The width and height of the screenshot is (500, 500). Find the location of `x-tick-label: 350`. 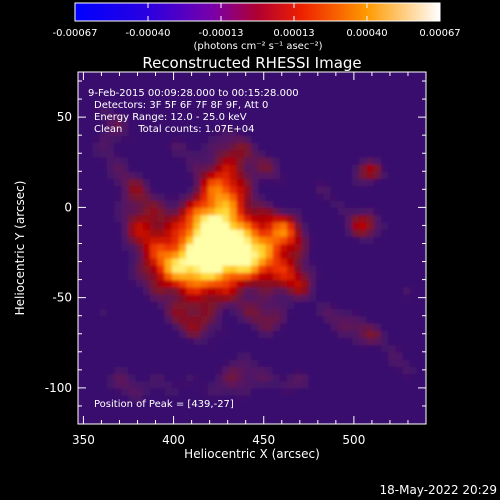

x-tick-label: 350 is located at coordinates (83, 440).